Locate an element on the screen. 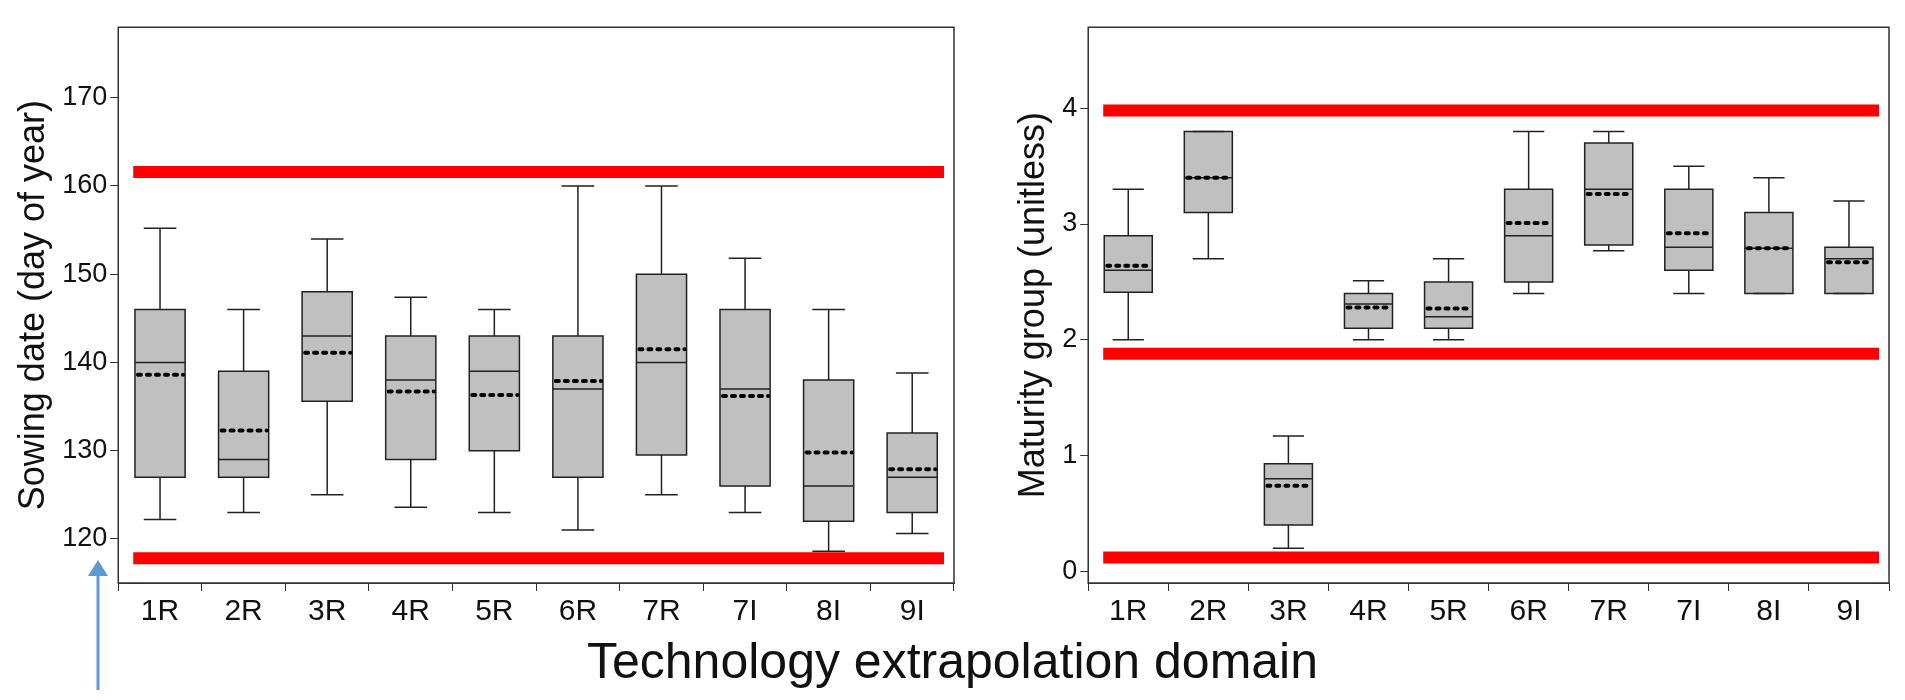 The image size is (1905, 700). y-tick-label: 170 is located at coordinates (85, 96).